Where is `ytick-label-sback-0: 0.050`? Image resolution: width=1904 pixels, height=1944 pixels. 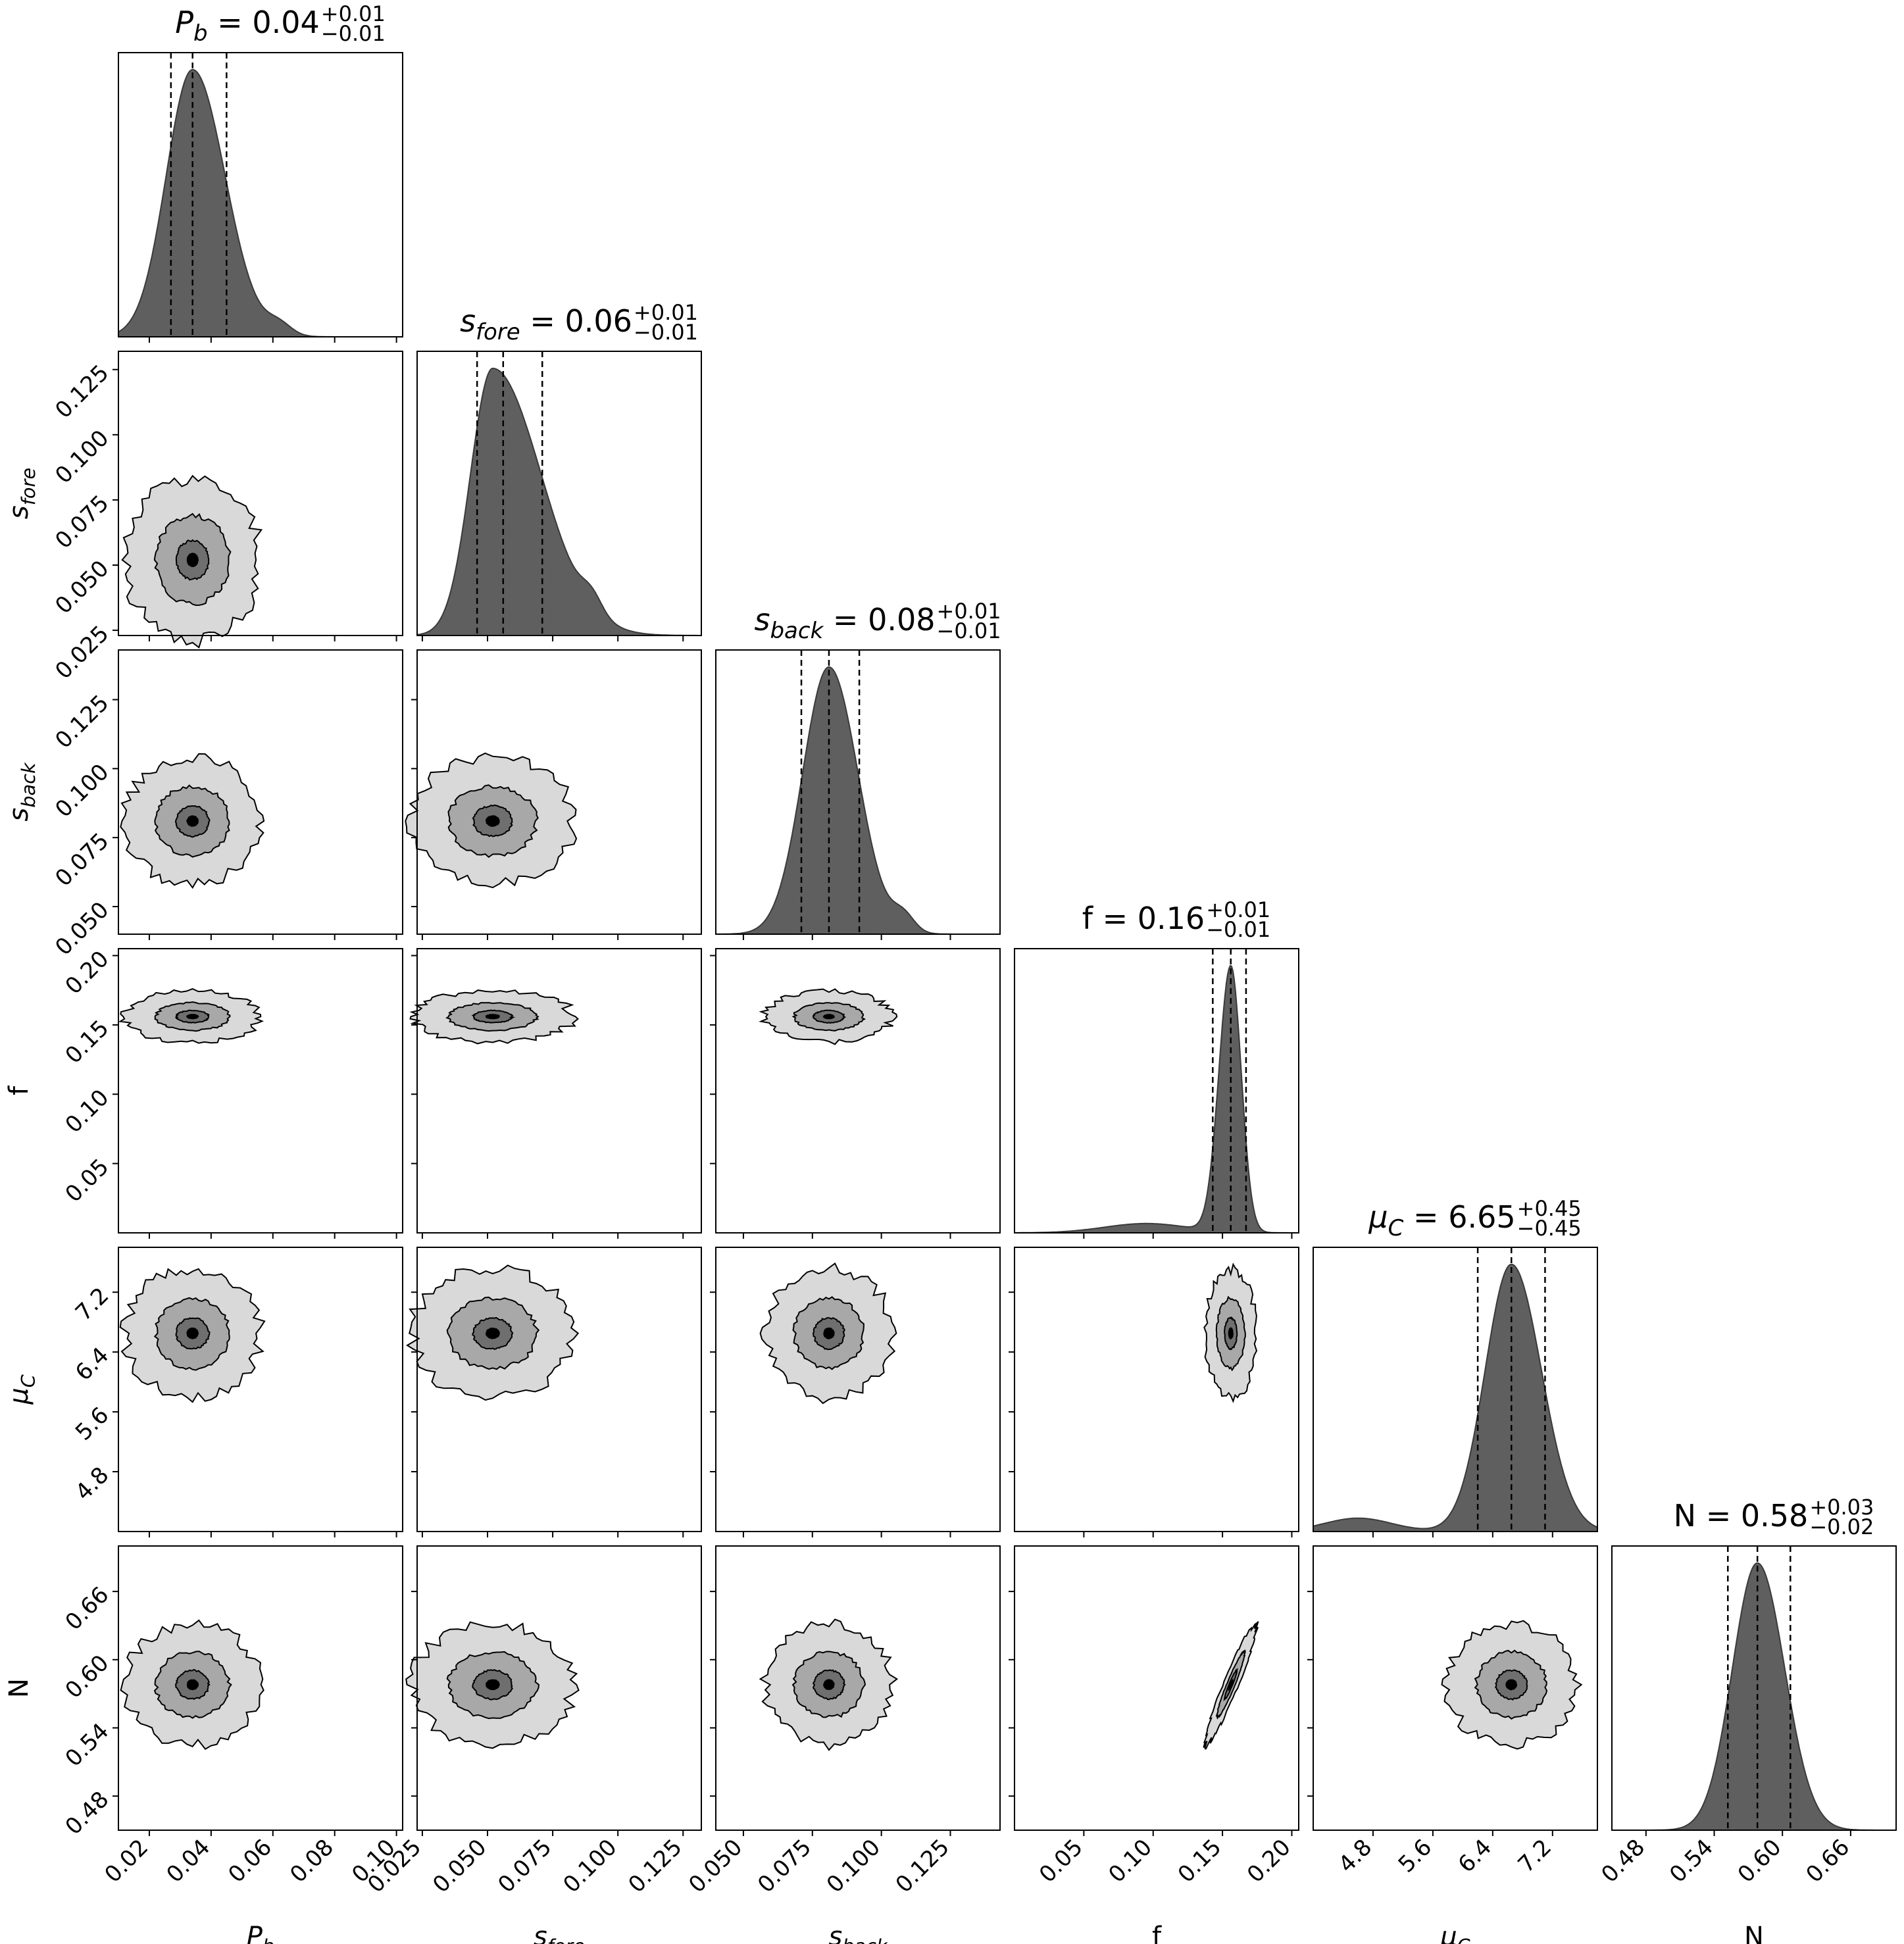
ytick-label-sback-0: 0.050 is located at coordinates (82, 928).